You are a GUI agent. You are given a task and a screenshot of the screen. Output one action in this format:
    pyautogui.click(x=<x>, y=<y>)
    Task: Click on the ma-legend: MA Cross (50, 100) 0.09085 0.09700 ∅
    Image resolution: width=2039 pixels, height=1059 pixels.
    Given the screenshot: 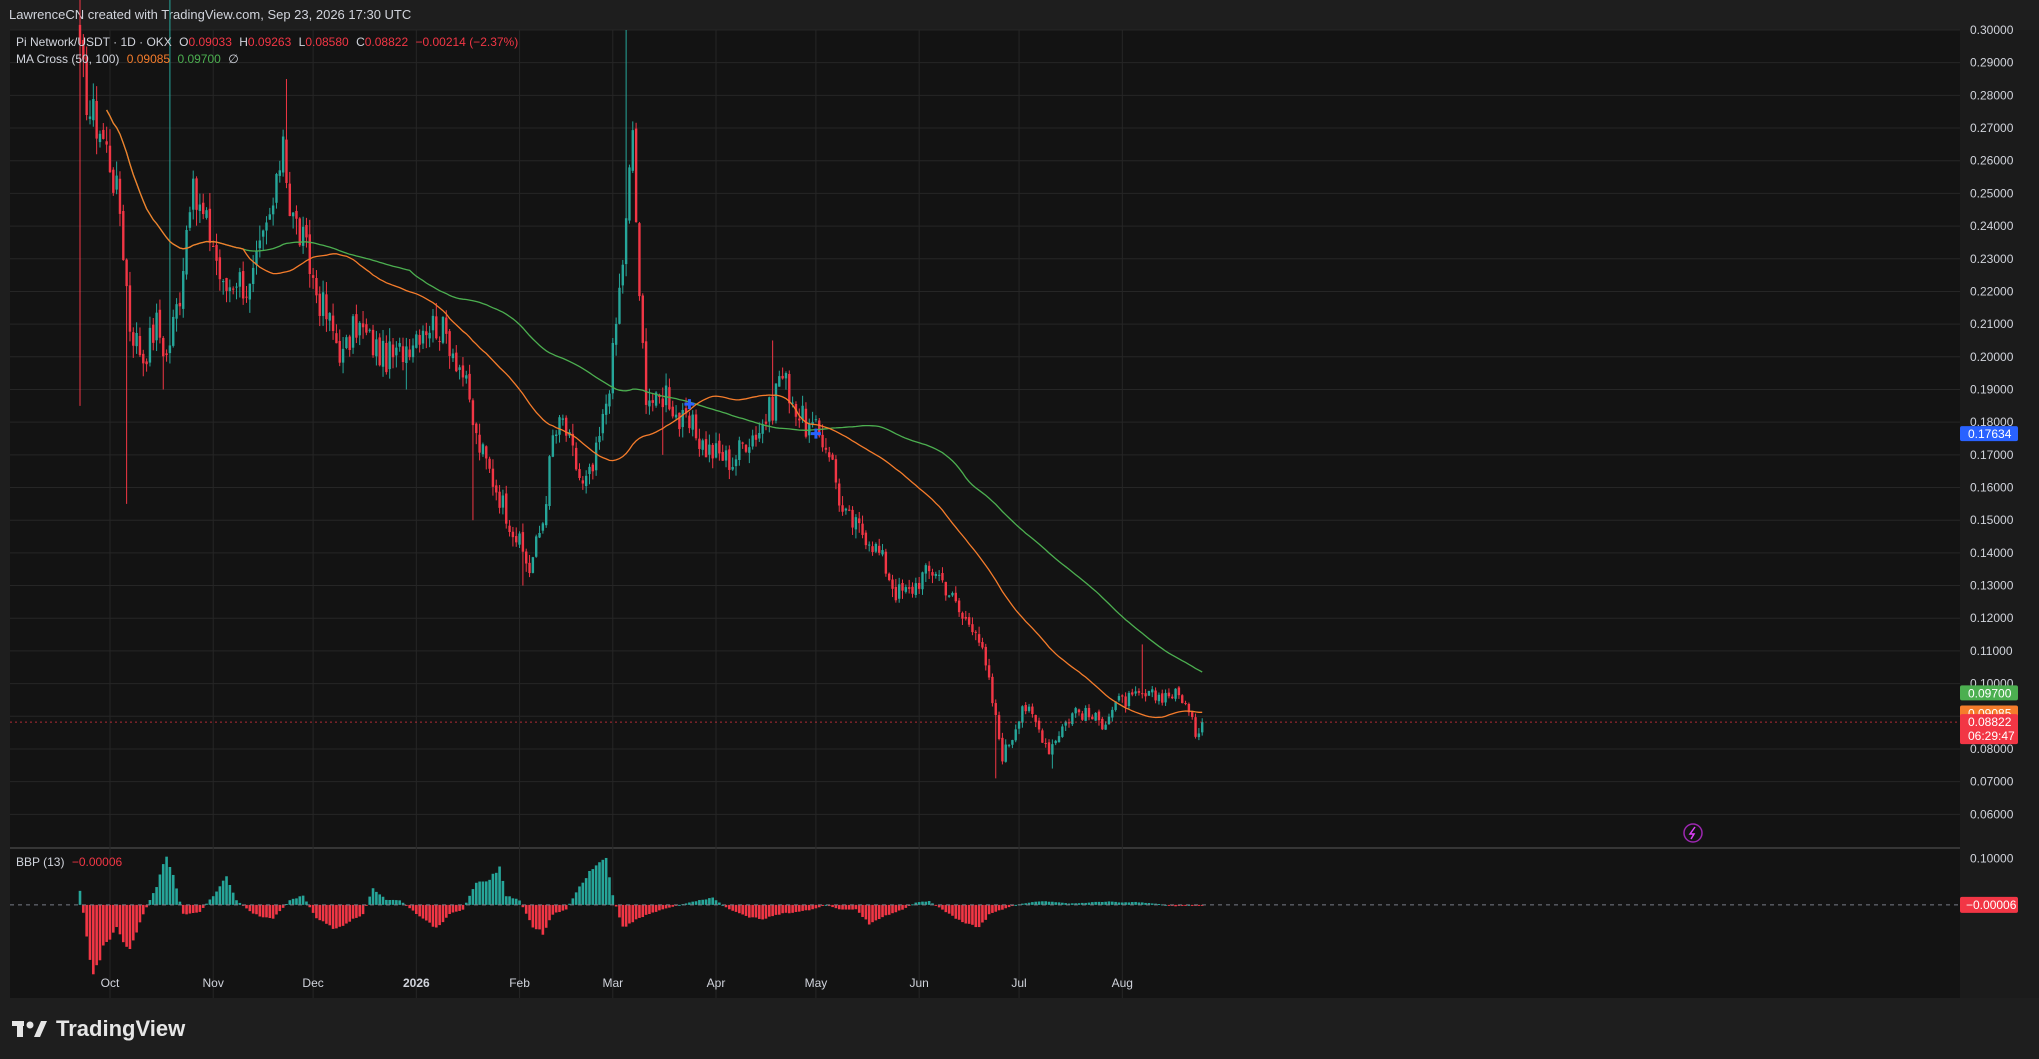 What is the action you would take?
    pyautogui.click(x=129, y=59)
    